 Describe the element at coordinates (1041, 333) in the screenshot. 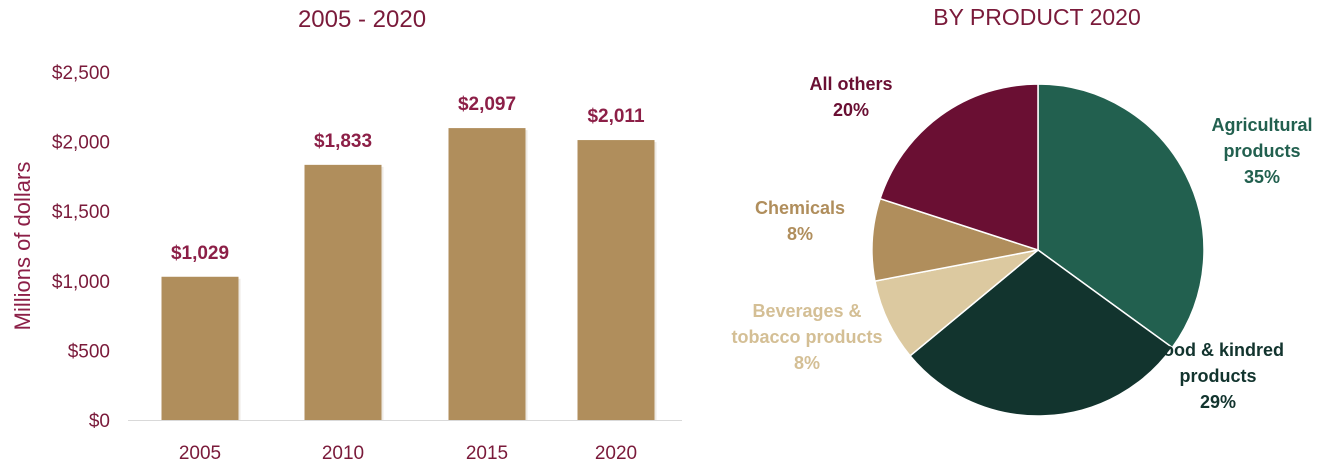

I see `pie-slice-food-kindred` at that location.